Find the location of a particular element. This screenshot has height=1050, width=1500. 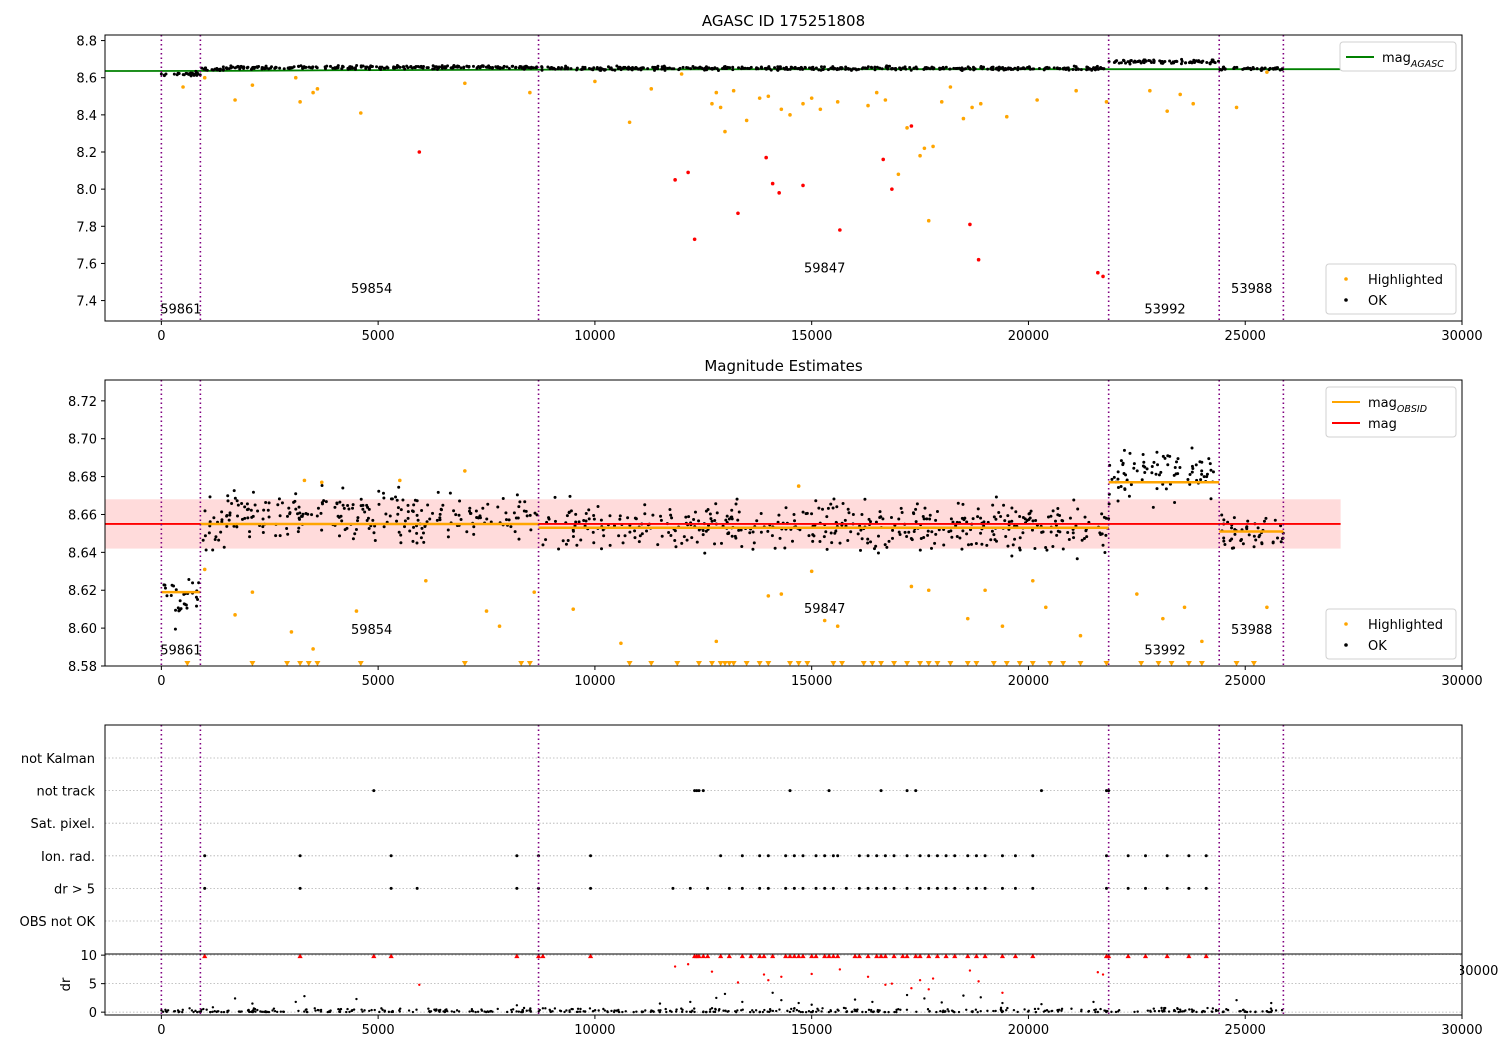

legend: magAGASC is located at coordinates (1398, 56).